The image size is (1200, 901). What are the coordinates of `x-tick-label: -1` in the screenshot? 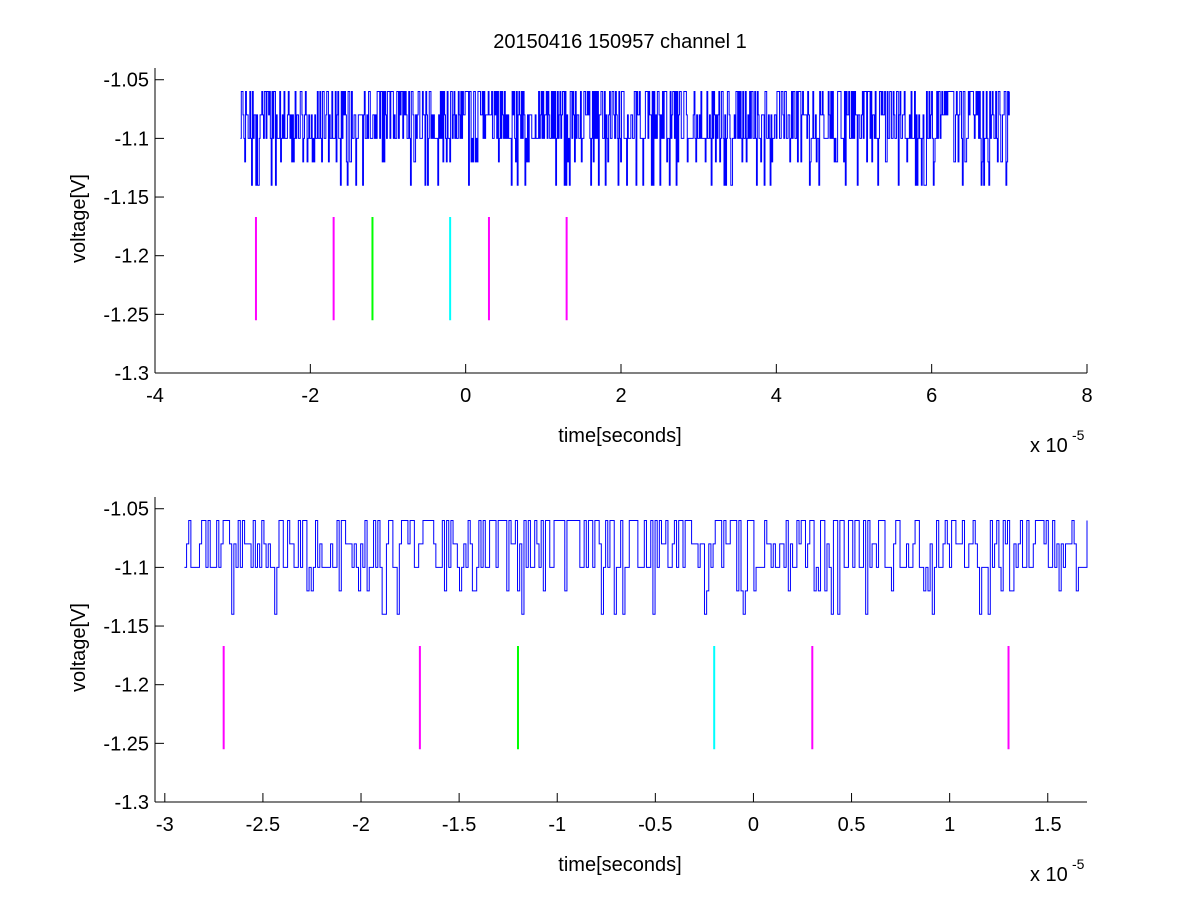 It's located at (557, 825).